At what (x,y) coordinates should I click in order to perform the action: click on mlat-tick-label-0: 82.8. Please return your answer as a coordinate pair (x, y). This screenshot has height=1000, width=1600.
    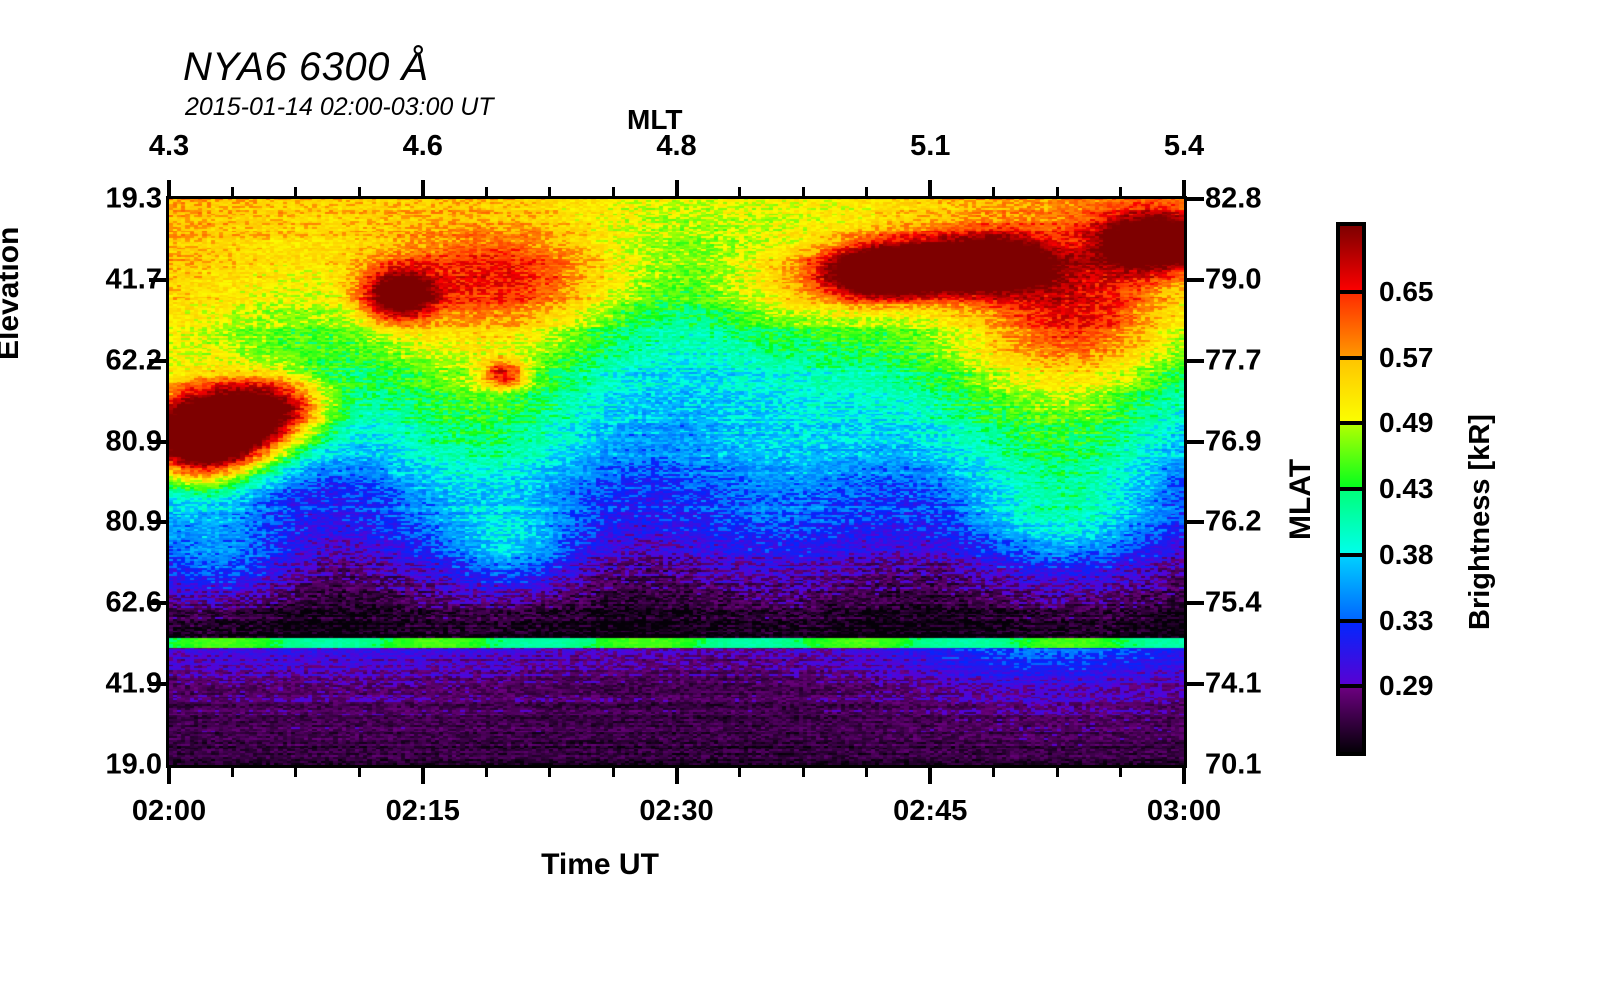
    Looking at the image, I should click on (1233, 198).